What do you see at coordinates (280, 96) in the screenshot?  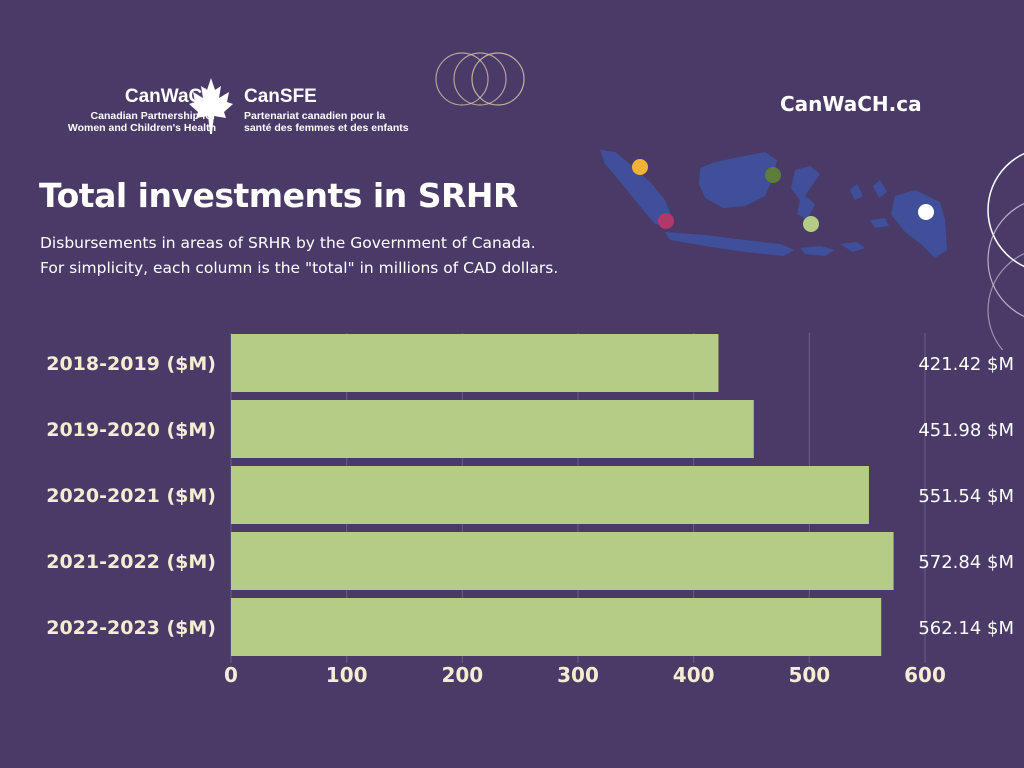 I see `logo-name-fr: CanSFE` at bounding box center [280, 96].